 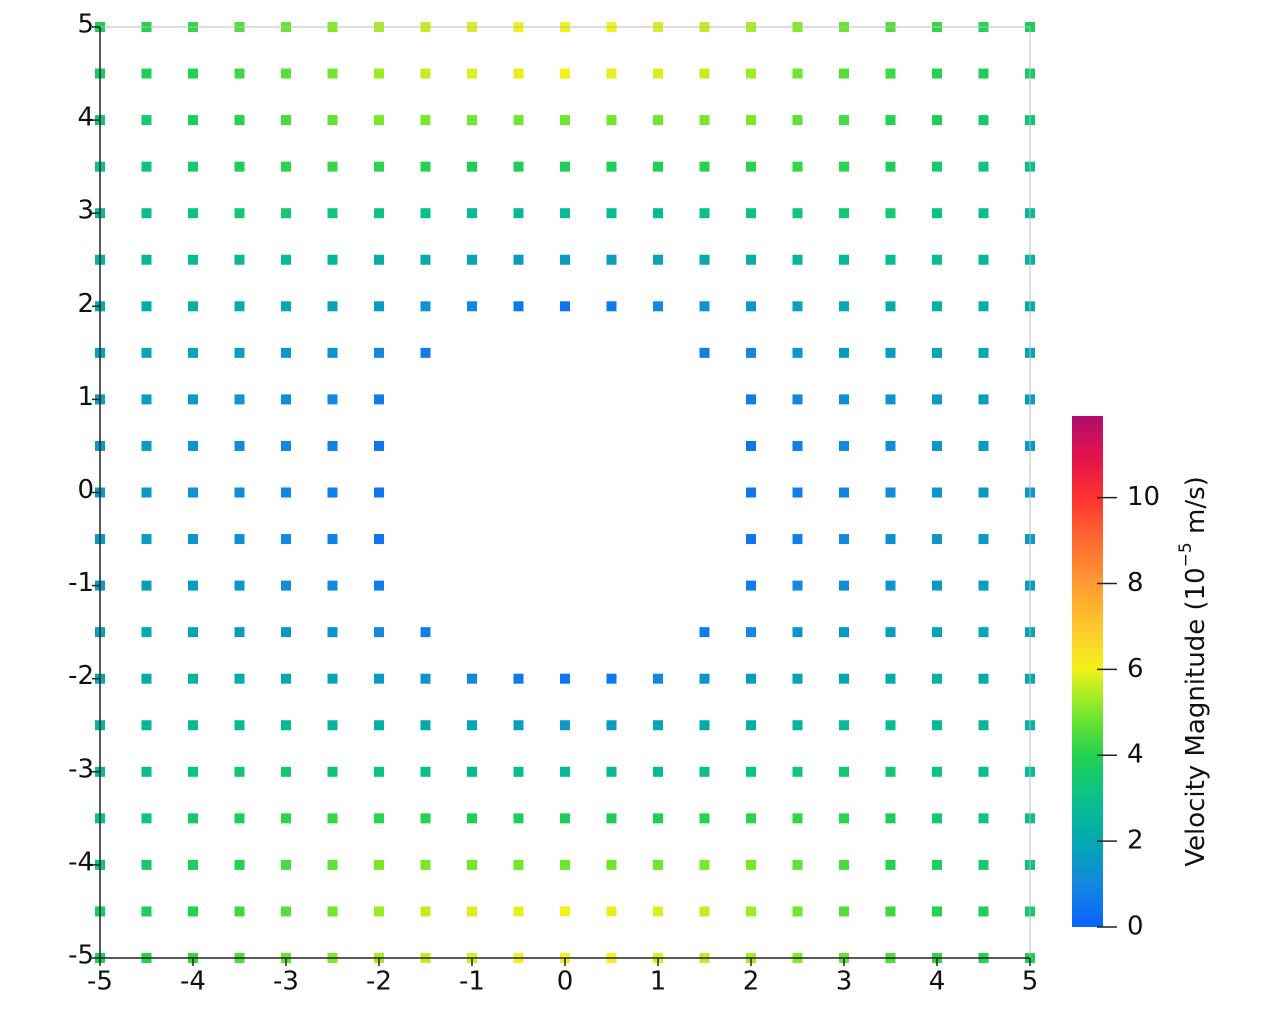 What do you see at coordinates (658, 982) in the screenshot?
I see `x-tick-label: 1` at bounding box center [658, 982].